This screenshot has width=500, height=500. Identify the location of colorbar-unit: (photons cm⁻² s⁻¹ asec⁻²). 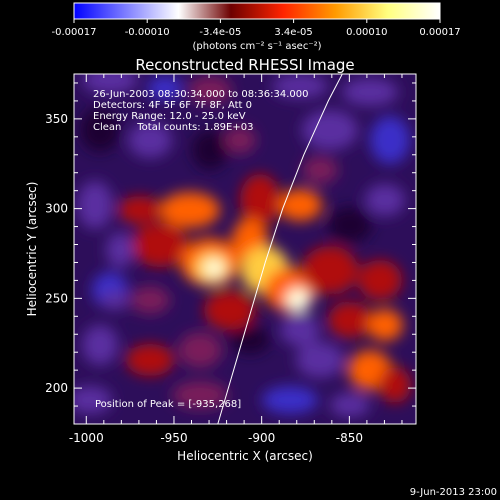
(256, 46).